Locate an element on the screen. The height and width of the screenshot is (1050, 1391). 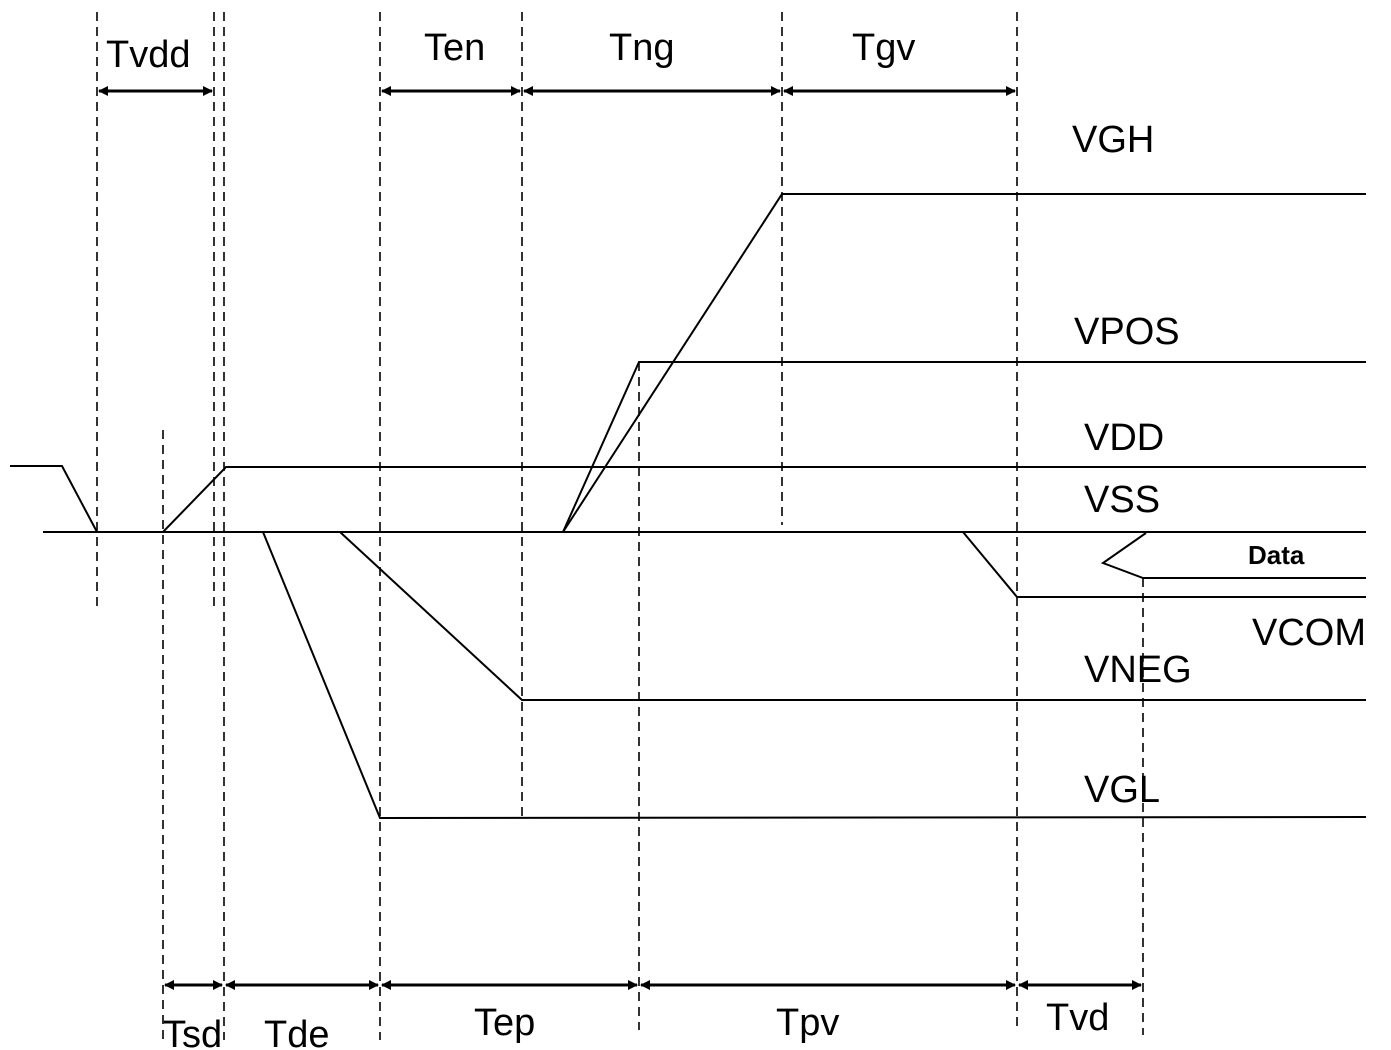
vneg-label: VNEG is located at coordinates (1138, 670).